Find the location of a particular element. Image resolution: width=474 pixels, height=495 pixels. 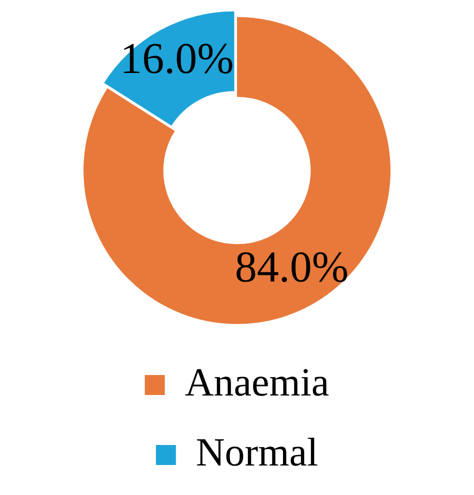

data-label: 16.0% is located at coordinates (177, 58).